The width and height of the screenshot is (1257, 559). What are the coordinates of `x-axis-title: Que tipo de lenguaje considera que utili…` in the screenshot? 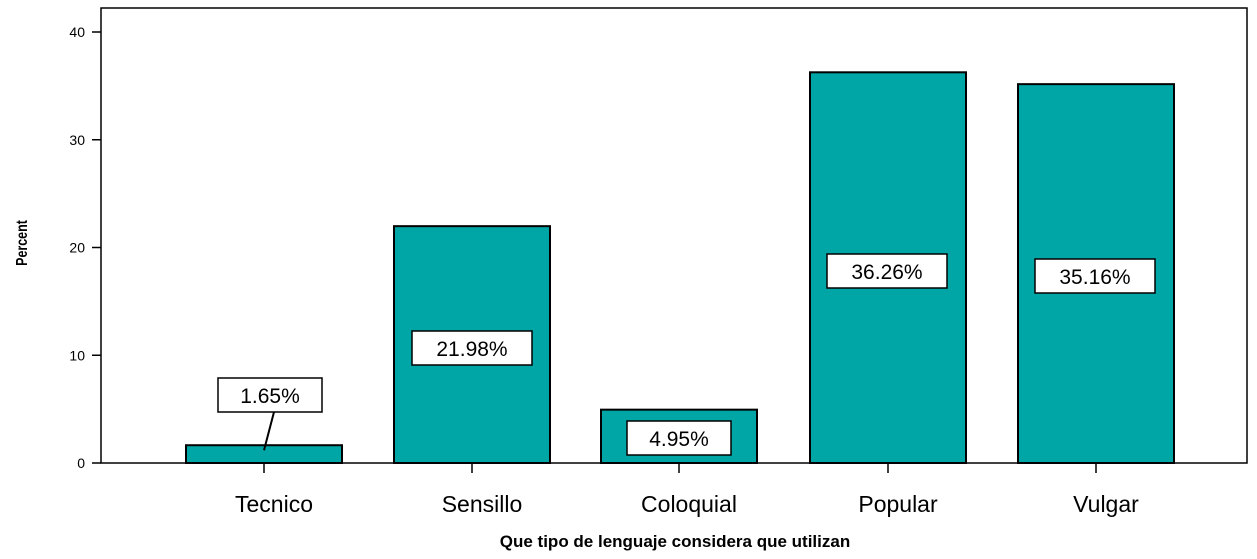 It's located at (675, 541).